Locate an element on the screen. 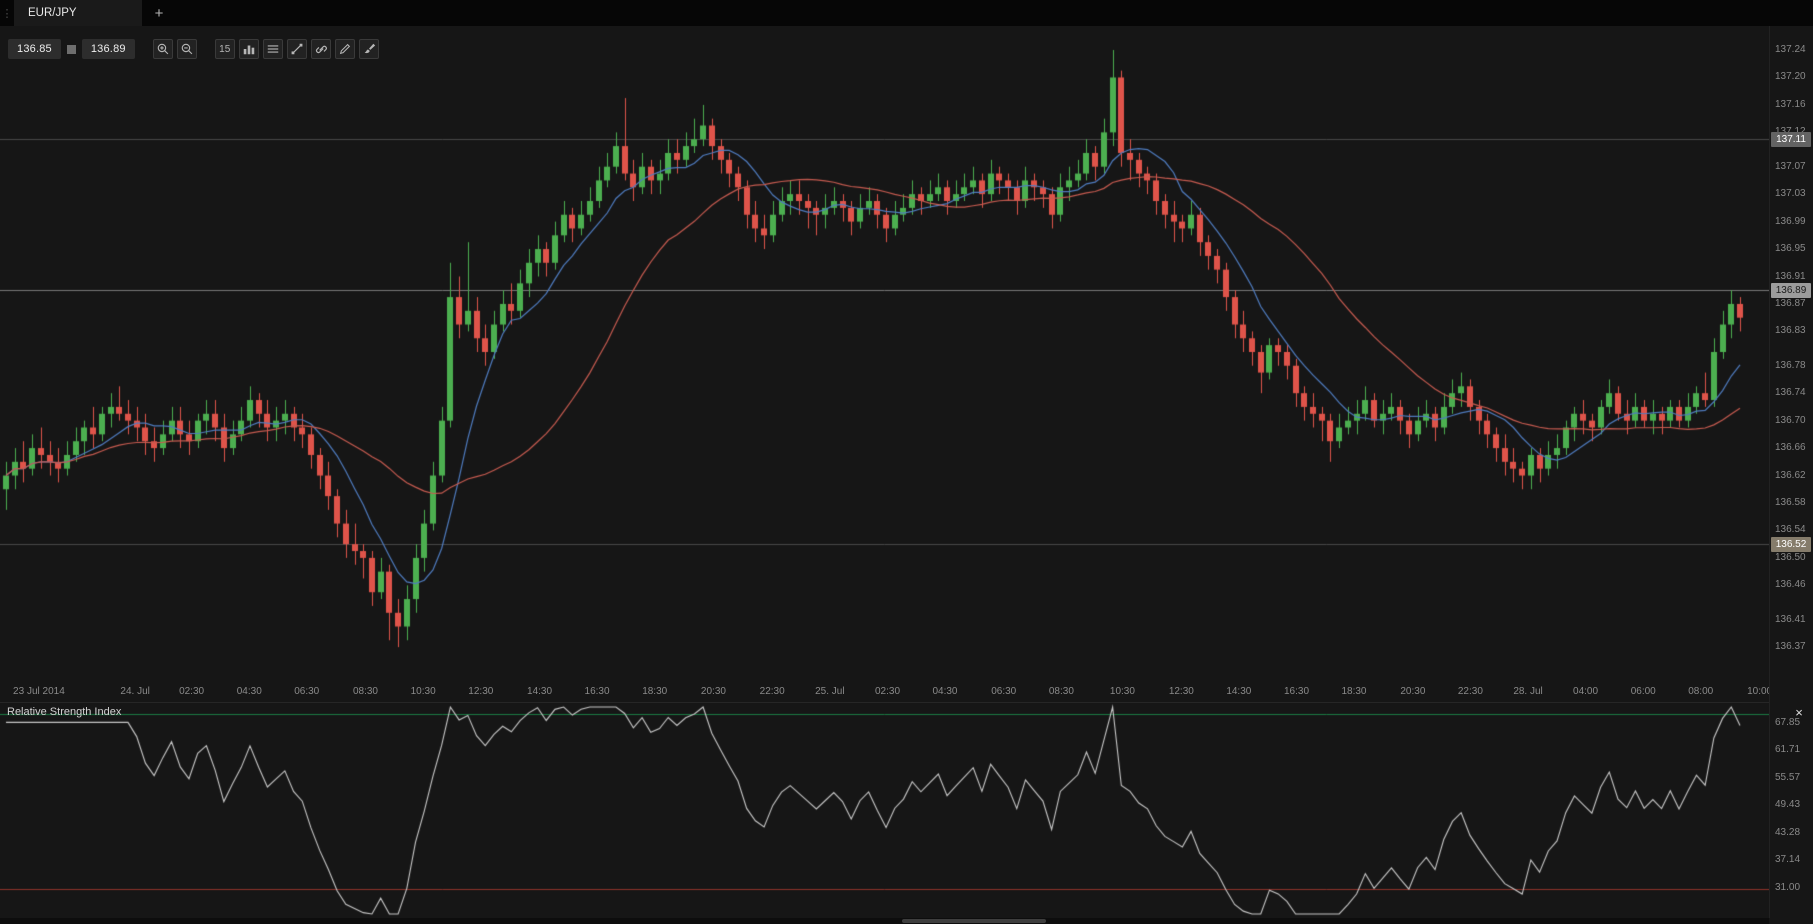 This screenshot has width=1813, height=924. indicators-list-icon is located at coordinates (273, 49).